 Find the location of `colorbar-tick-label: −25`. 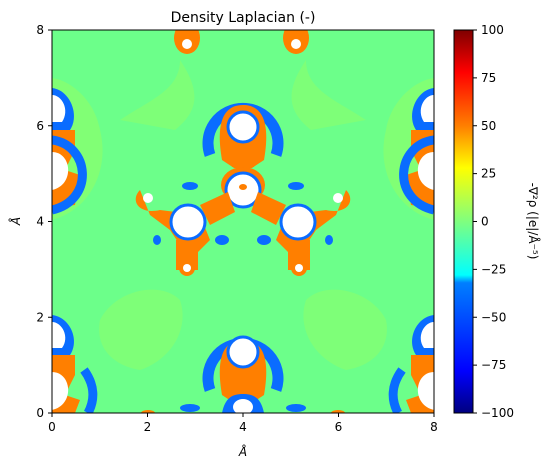

colorbar-tick-label: −25 is located at coordinates (493, 269).